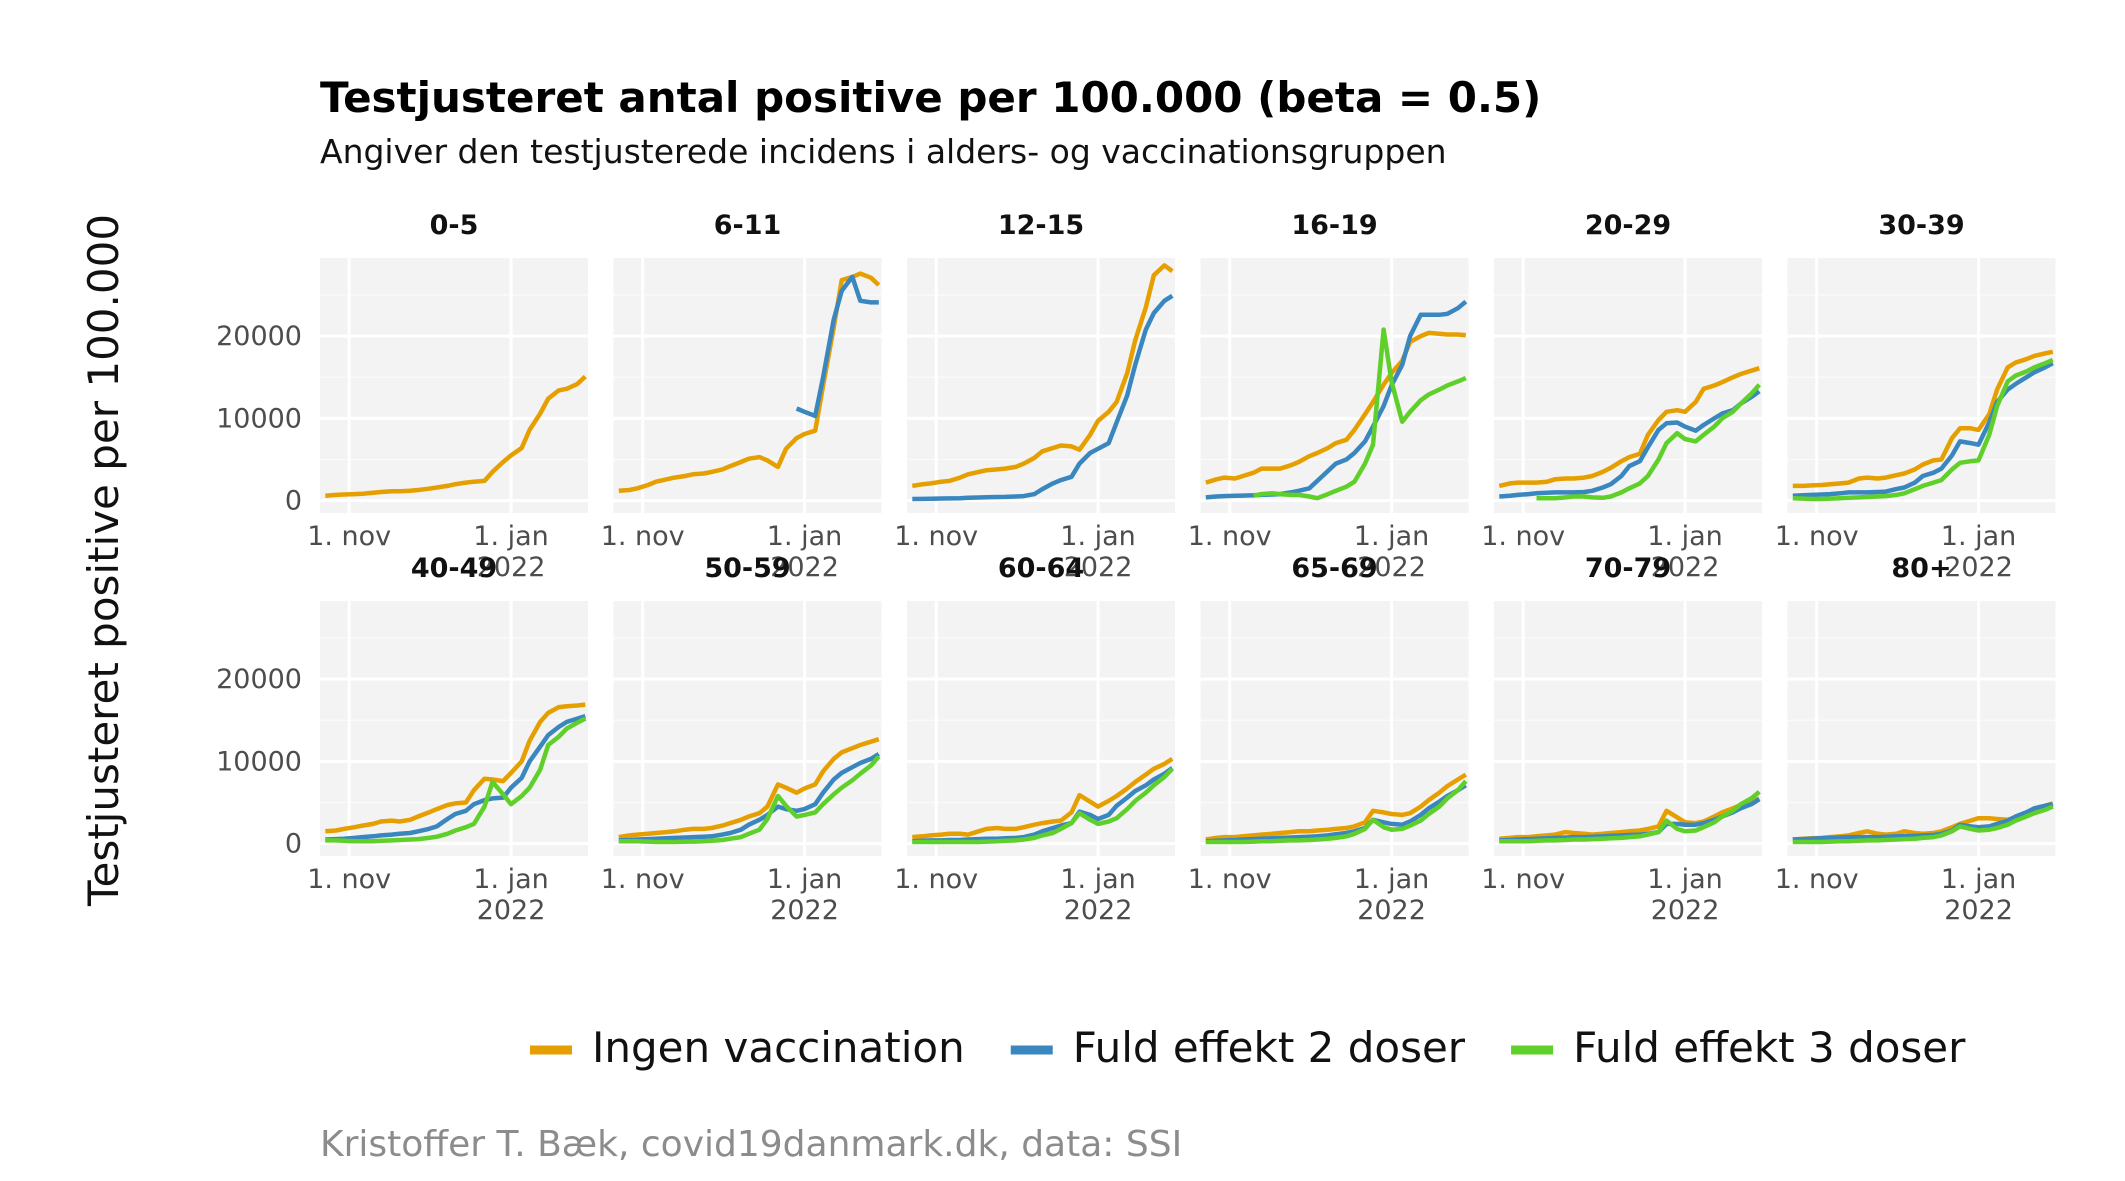 The height and width of the screenshot is (1181, 2125). I want to click on facet-panel-30-39: 30-39 1. nov 1. jan 2022, so click(1915, 396).